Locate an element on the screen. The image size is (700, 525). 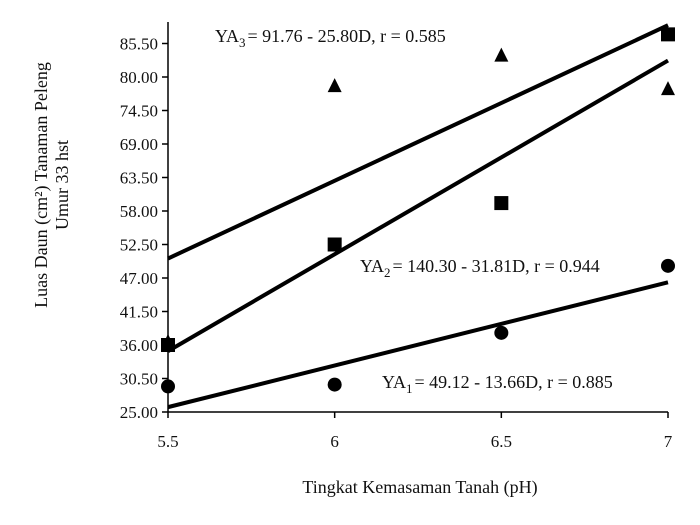
y-axis-title-line-2: Umur 33 hst is located at coordinates (62, 185).